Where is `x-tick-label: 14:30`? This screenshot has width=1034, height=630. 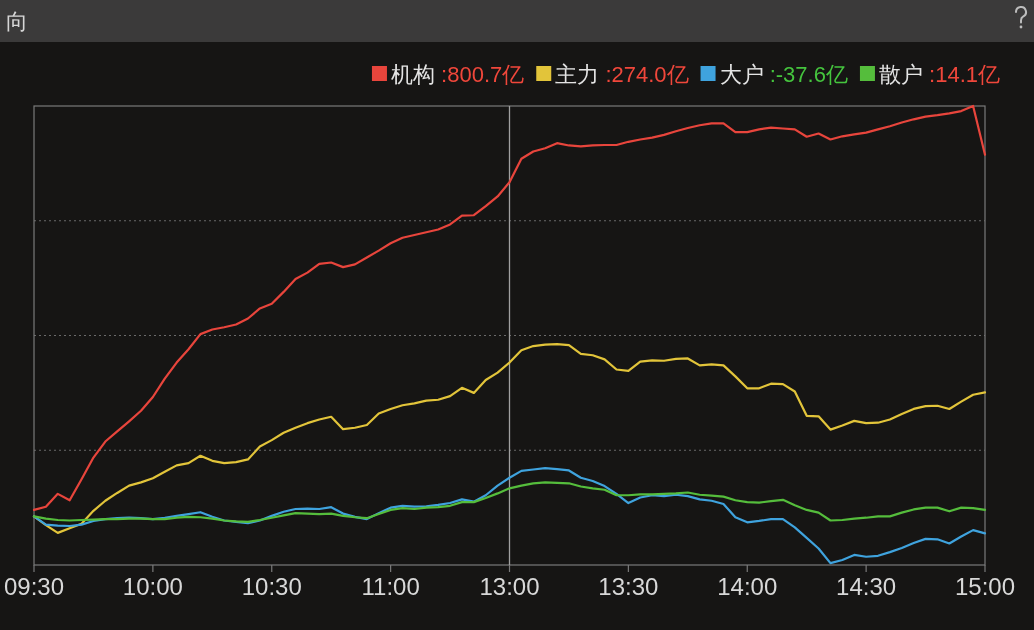
x-tick-label: 14:30 is located at coordinates (866, 586).